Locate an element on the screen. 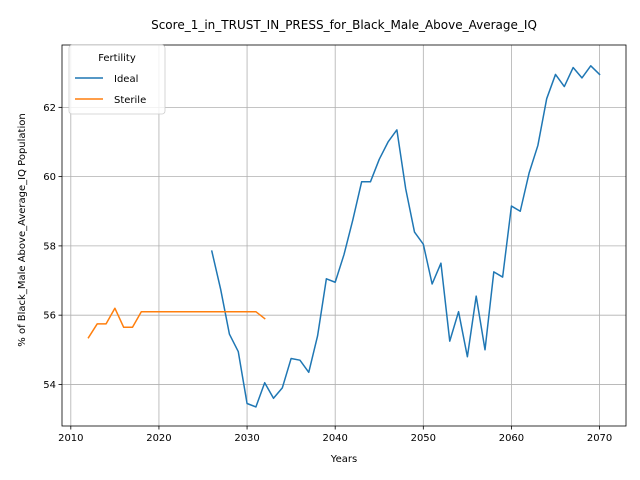 The height and width of the screenshot is (480, 640). legend-label-ideal: Ideal is located at coordinates (126, 79).